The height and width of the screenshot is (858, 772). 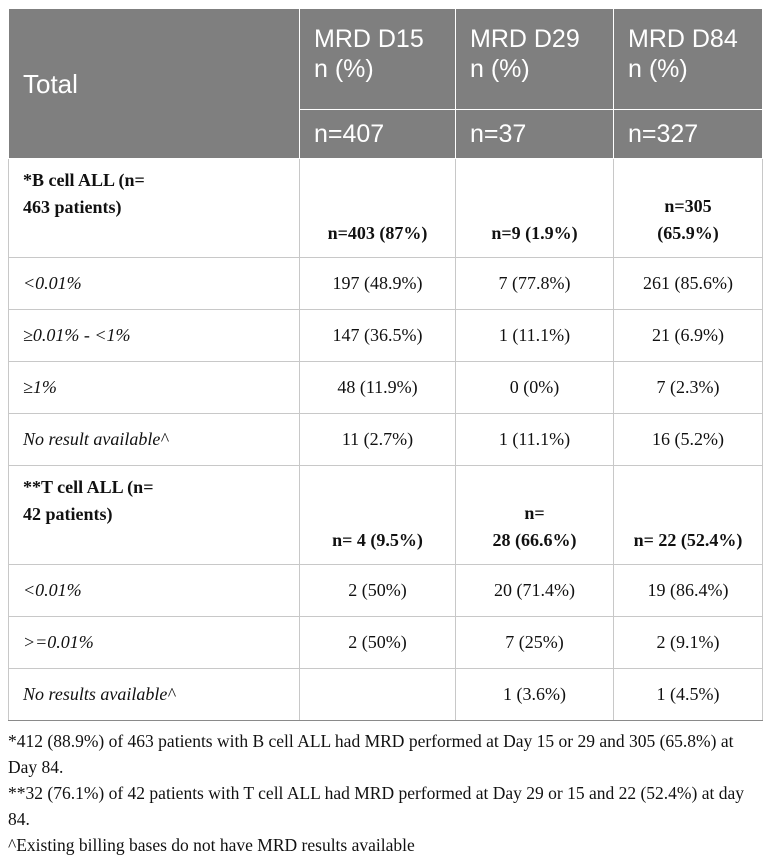 I want to click on cell-d84: 19 (86.4%), so click(x=688, y=590).